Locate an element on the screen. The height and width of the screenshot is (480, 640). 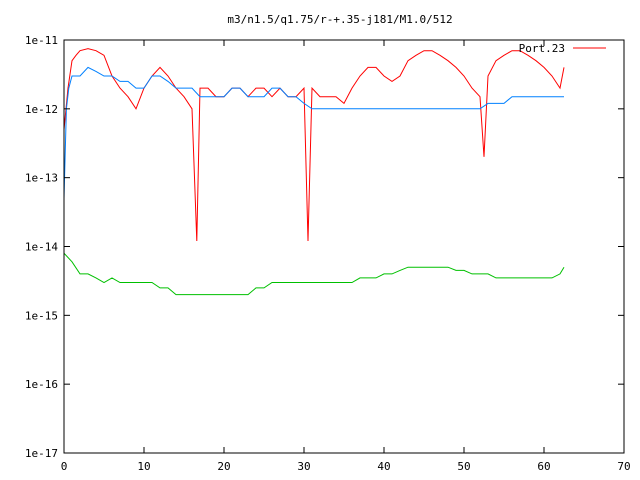
legend-label: Port.23 is located at coordinates (542, 48).